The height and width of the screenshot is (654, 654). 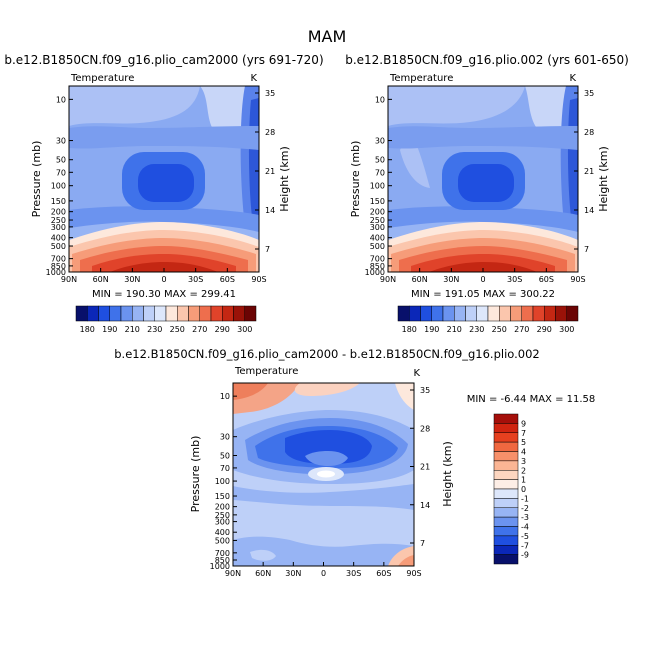 What do you see at coordinates (525, 555) in the screenshot?
I see `colorbar-label: -9` at bounding box center [525, 555].